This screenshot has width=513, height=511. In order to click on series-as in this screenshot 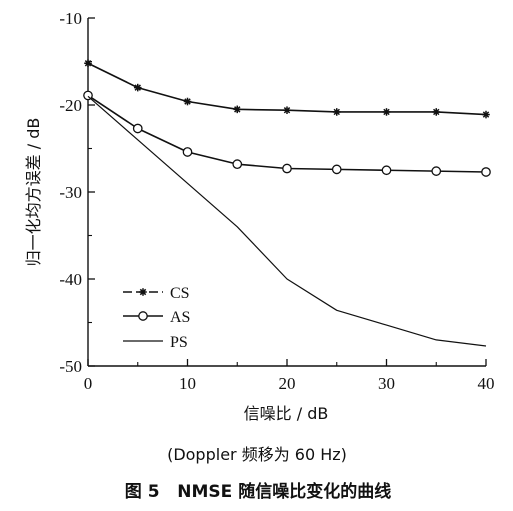, I will do `click(287, 133)`.